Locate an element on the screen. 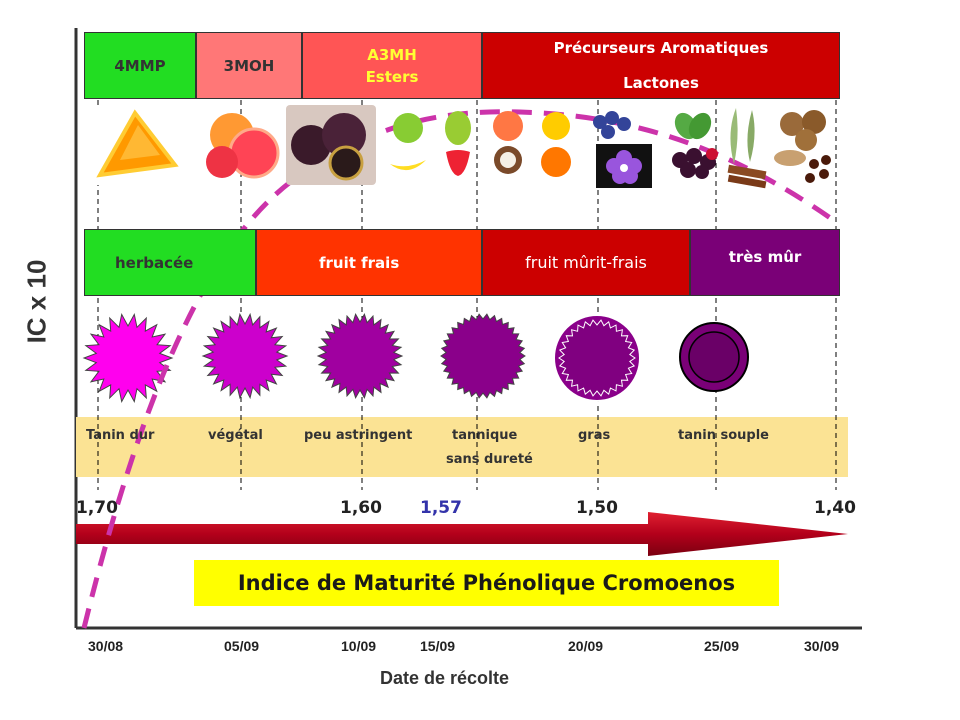  imp-value-2: 1,60 is located at coordinates (361, 508).